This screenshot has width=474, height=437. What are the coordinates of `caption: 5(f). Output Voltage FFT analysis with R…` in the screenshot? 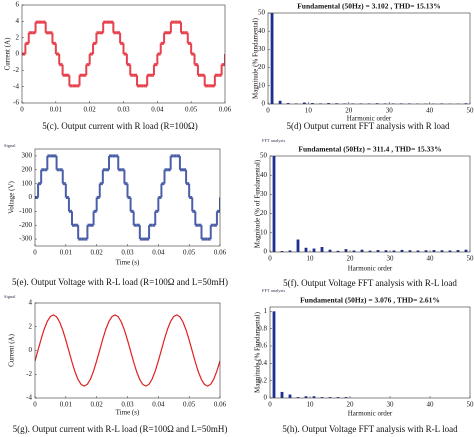 It's located at (370, 283).